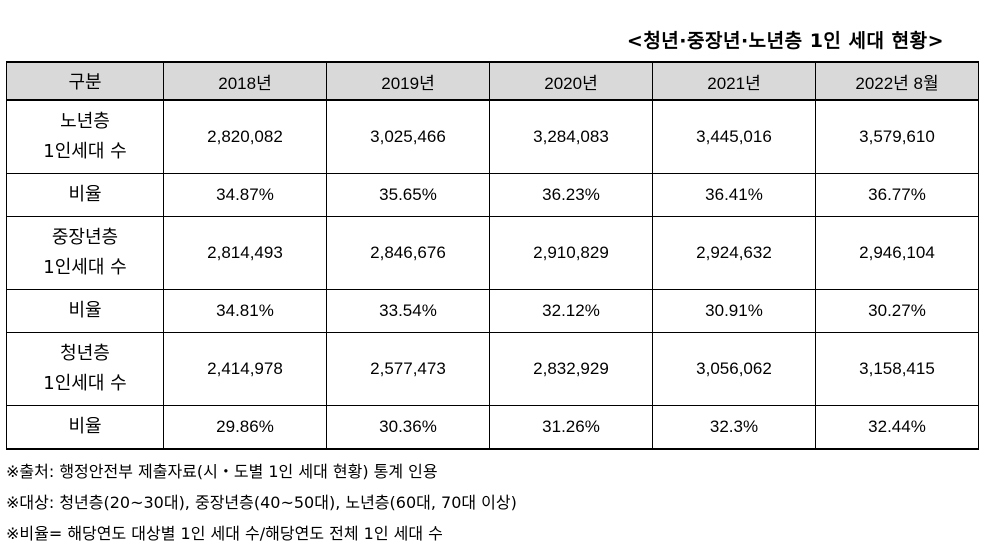 The image size is (984, 553). Describe the element at coordinates (571, 81) in the screenshot. I see `header-2020: 2020년` at that location.